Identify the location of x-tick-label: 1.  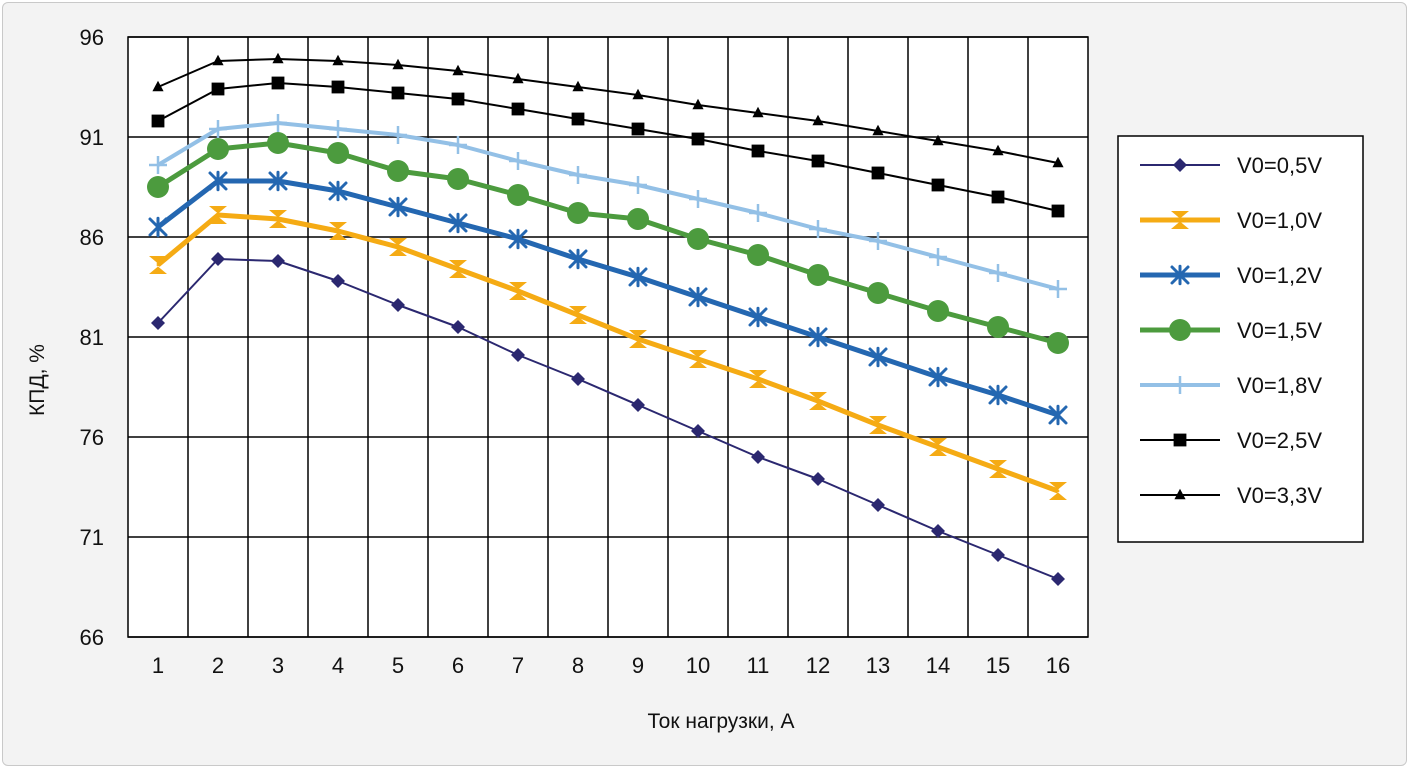
(158, 665).